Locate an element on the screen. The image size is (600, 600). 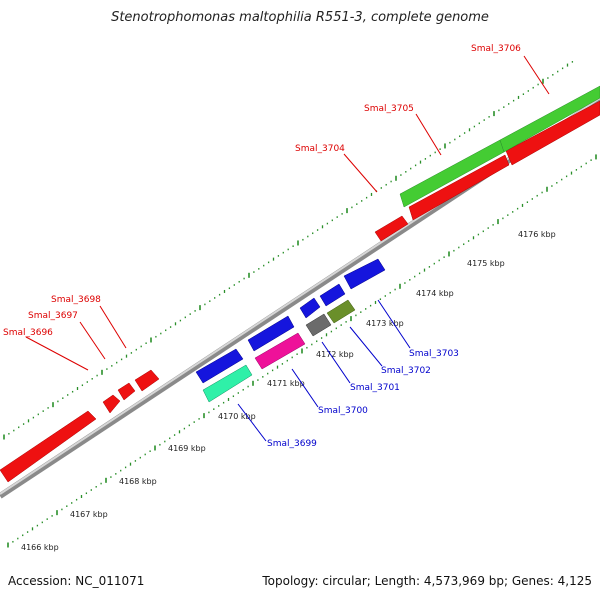
label-smal-3696: Smal_3696 is located at coordinates (28, 333).